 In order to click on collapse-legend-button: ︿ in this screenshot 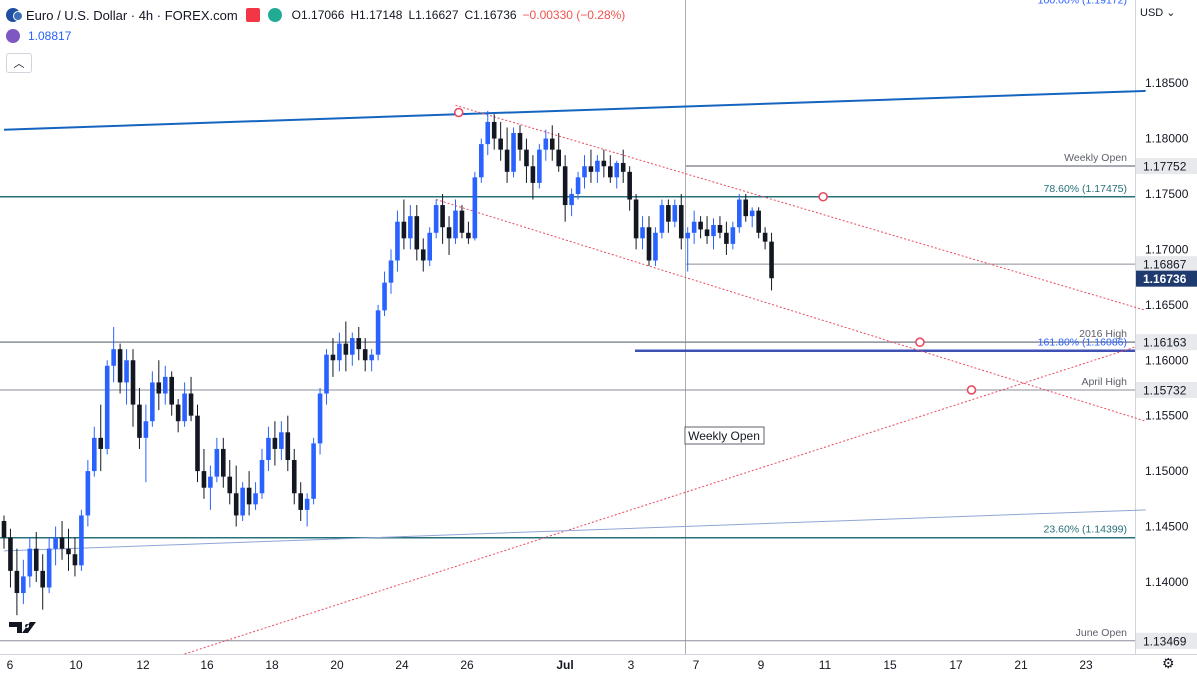, I will do `click(19, 63)`.